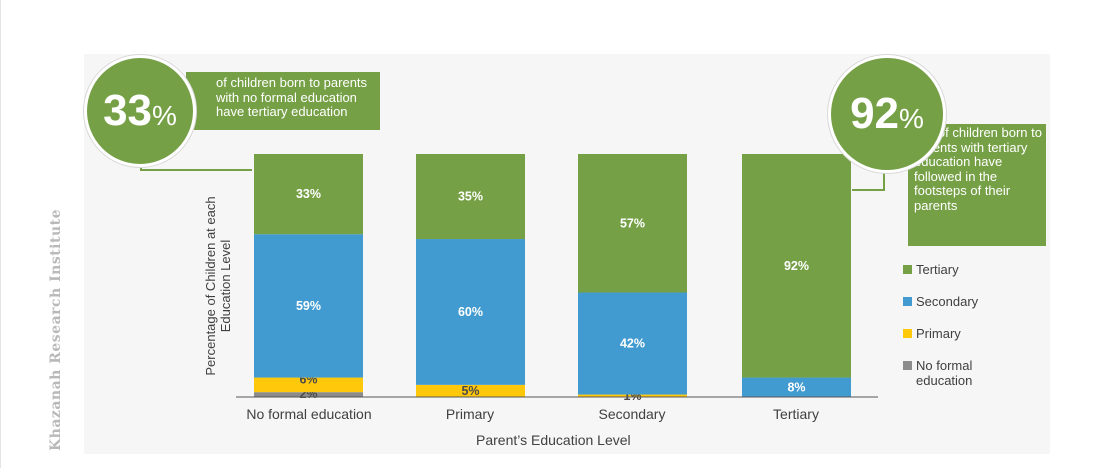 The width and height of the screenshot is (1120, 468). I want to click on bar-data-label: 57%, so click(632, 223).